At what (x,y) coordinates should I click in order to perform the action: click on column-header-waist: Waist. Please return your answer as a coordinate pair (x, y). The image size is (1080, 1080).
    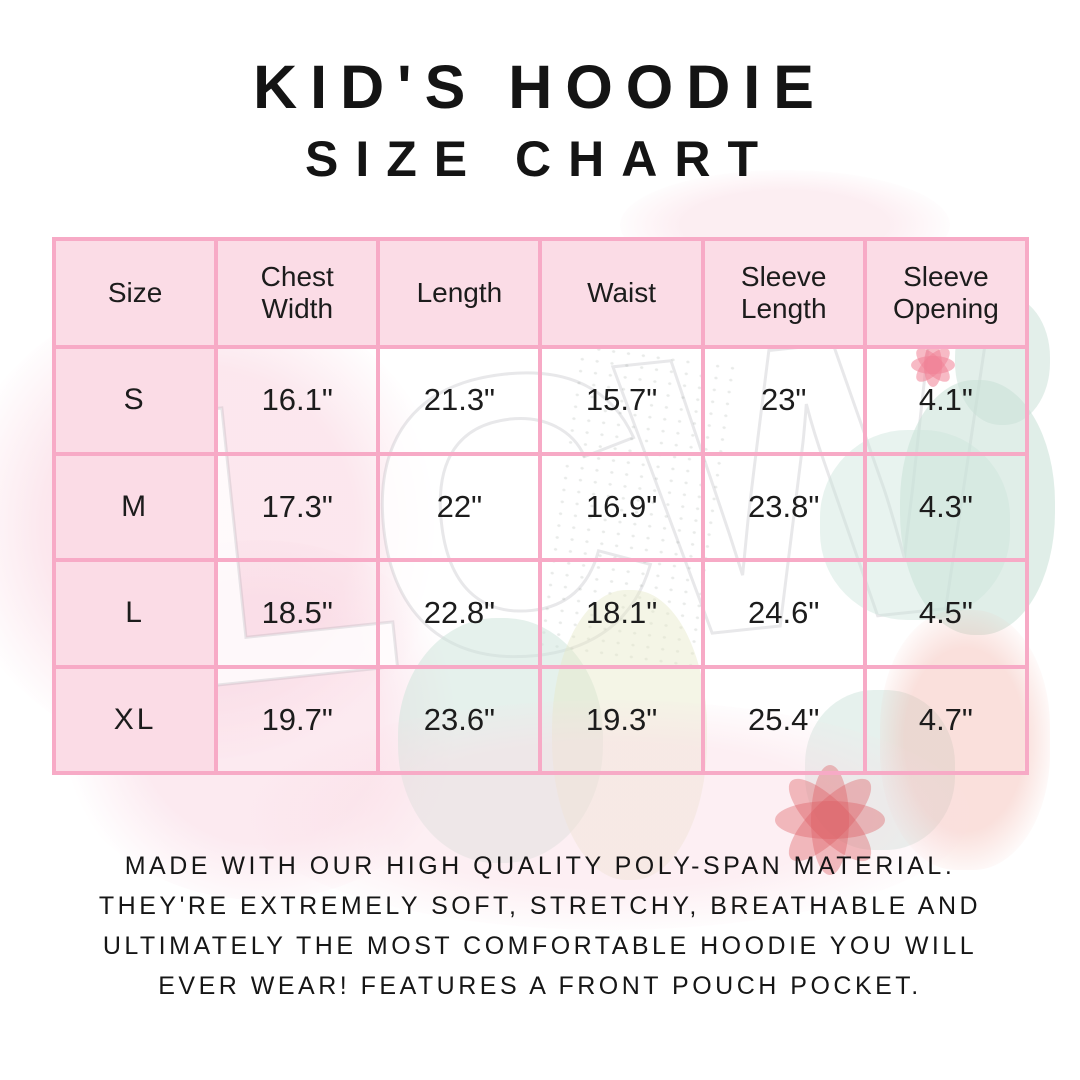
    Looking at the image, I should click on (621, 293).